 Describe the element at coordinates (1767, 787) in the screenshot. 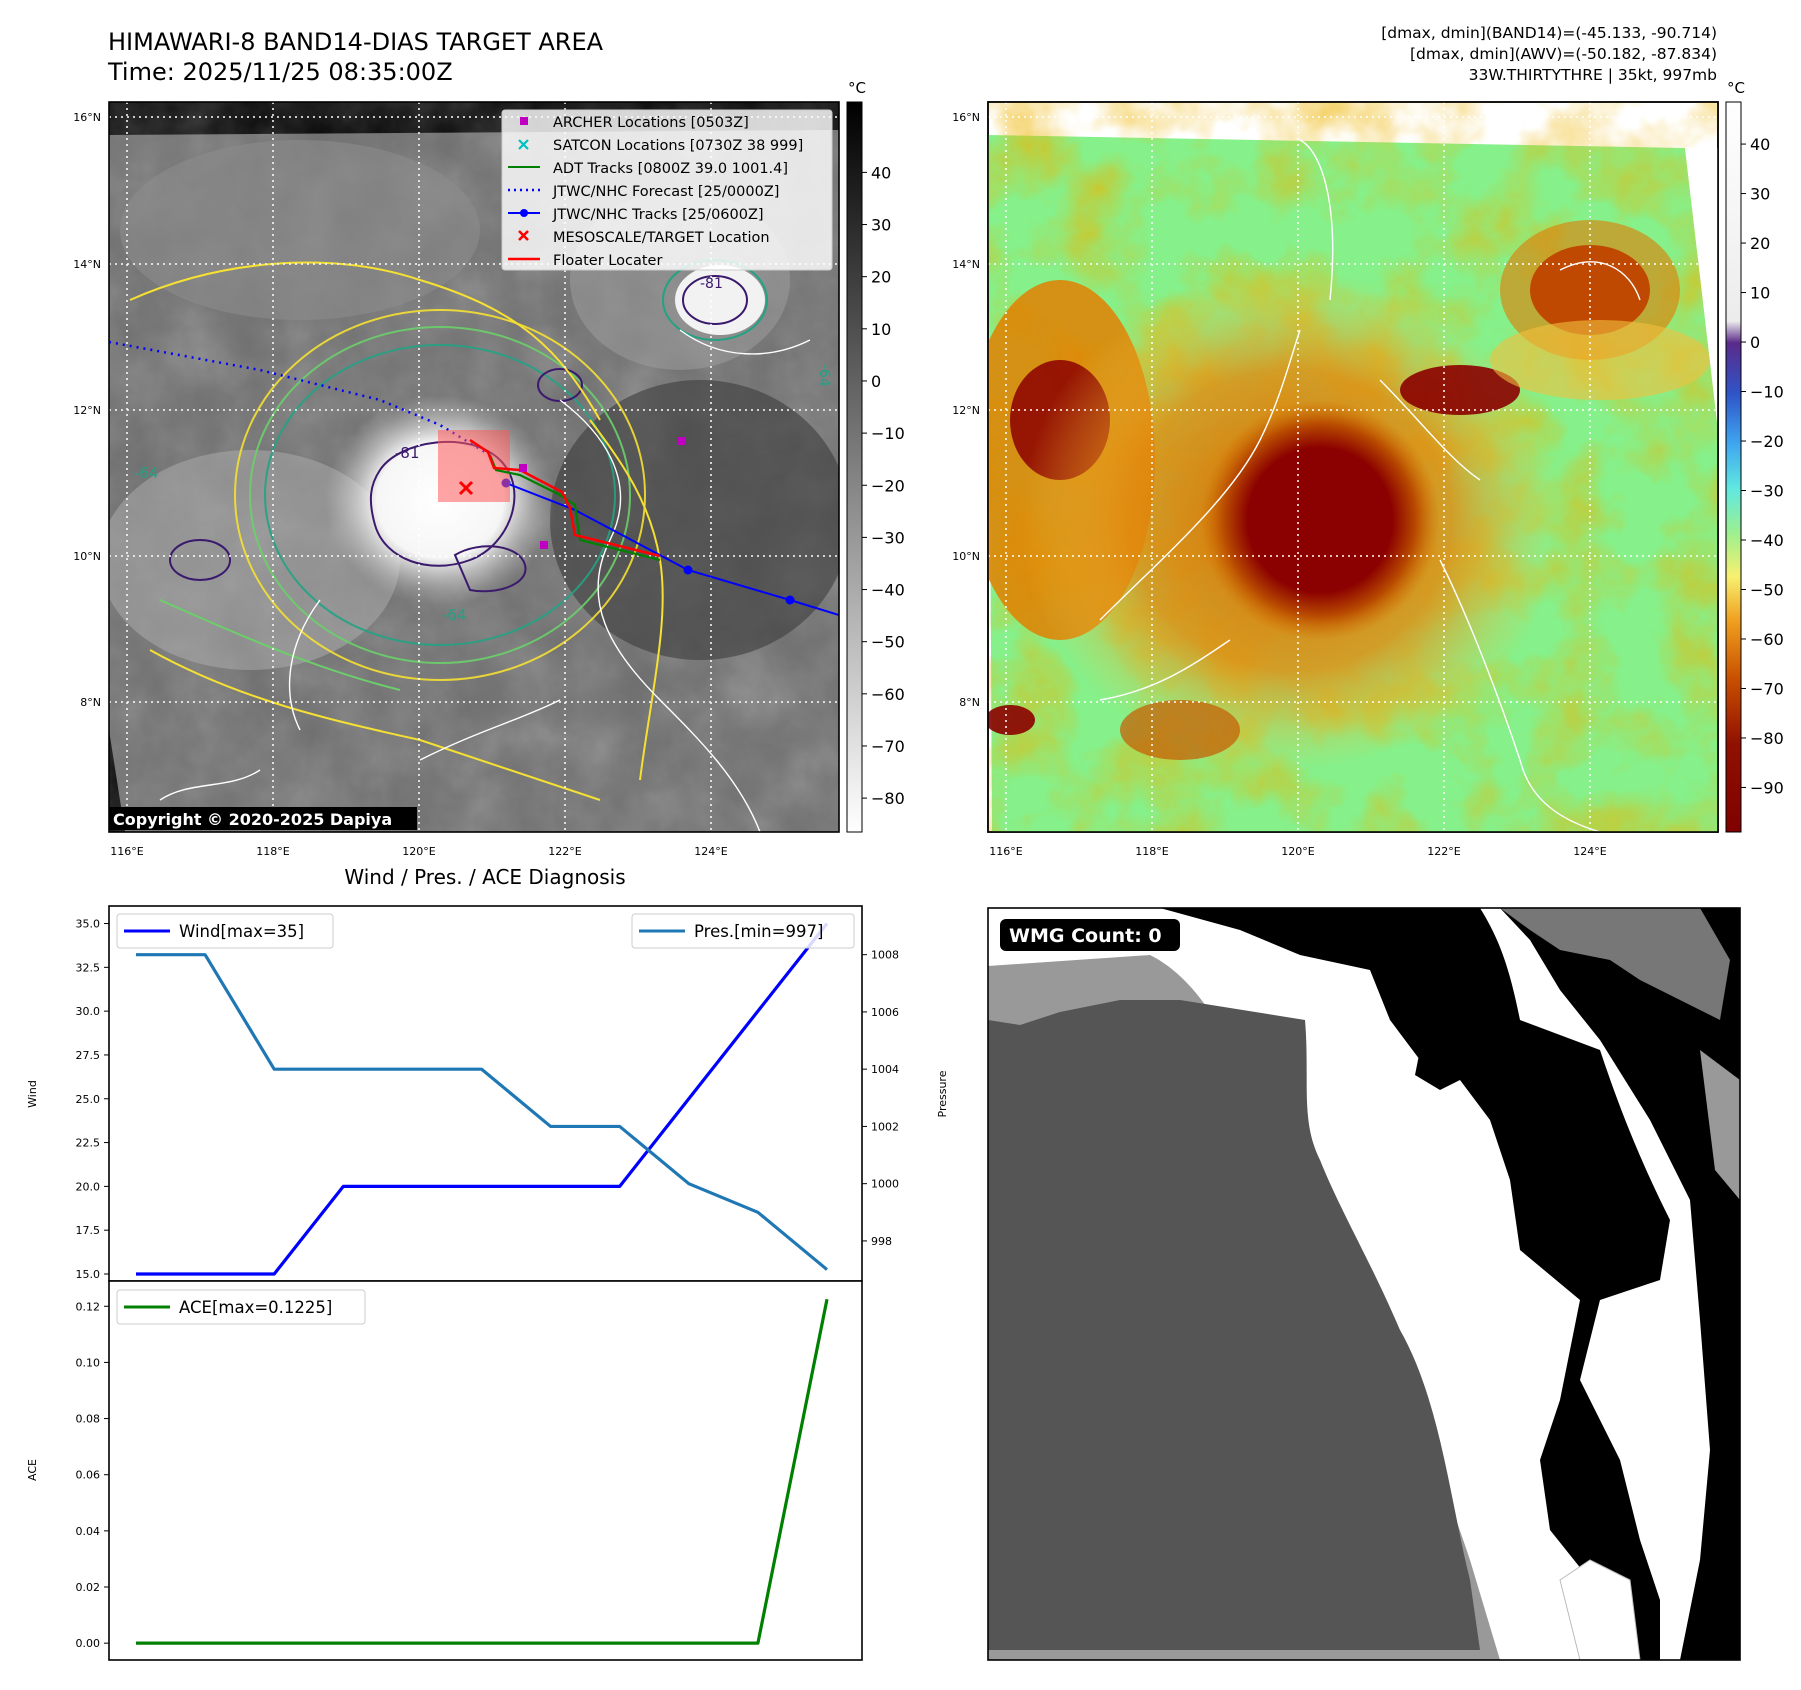

I see `colorbar-tick-label: −90` at that location.